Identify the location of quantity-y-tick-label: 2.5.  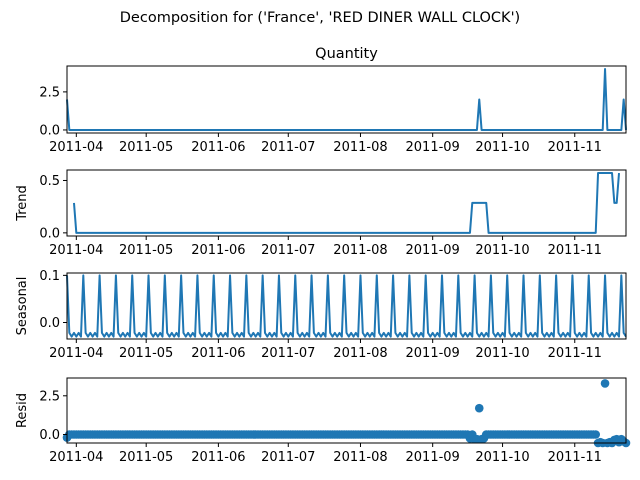
(49, 92).